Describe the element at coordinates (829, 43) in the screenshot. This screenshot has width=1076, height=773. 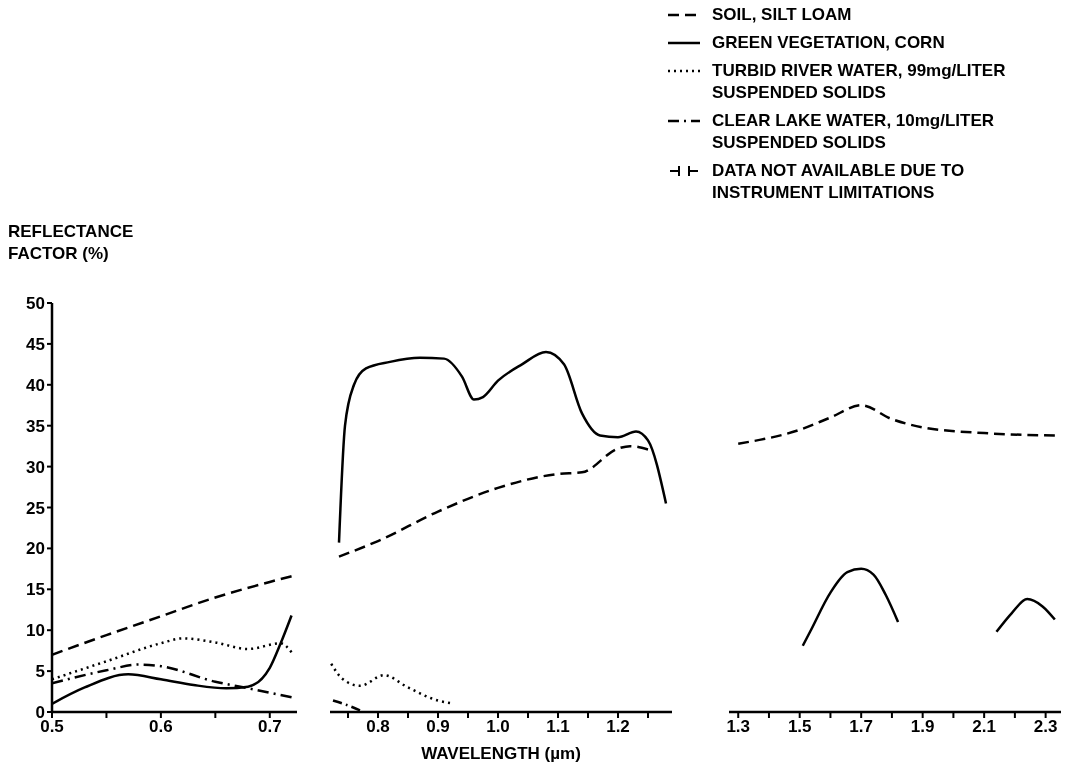
I see `legend-label: GREEN VEGETATION, CORN` at that location.